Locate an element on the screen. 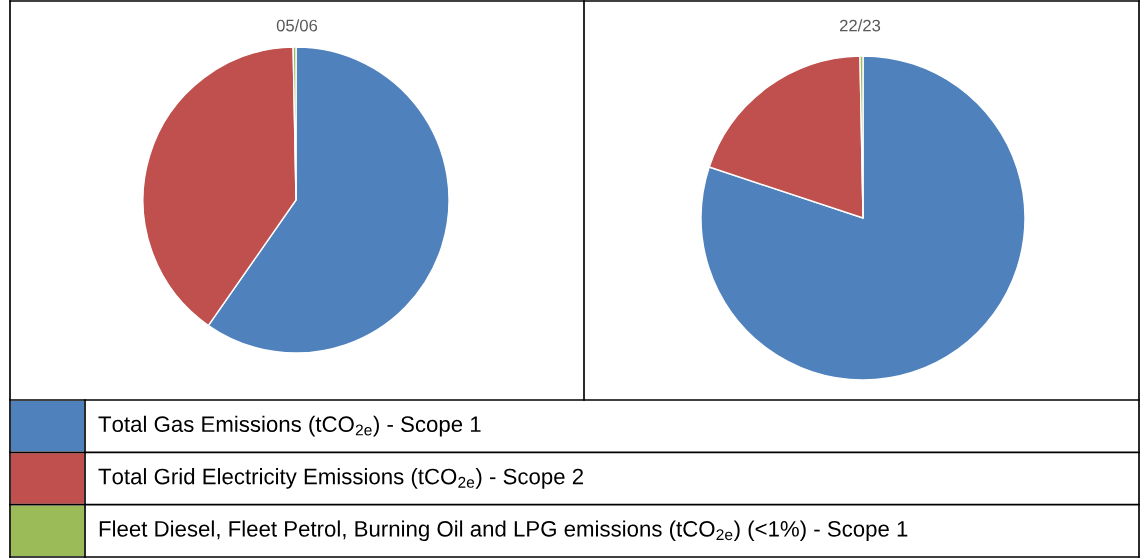 Image resolution: width=1140 pixels, height=558 pixels. chart-title: 05/06 is located at coordinates (297, 25).